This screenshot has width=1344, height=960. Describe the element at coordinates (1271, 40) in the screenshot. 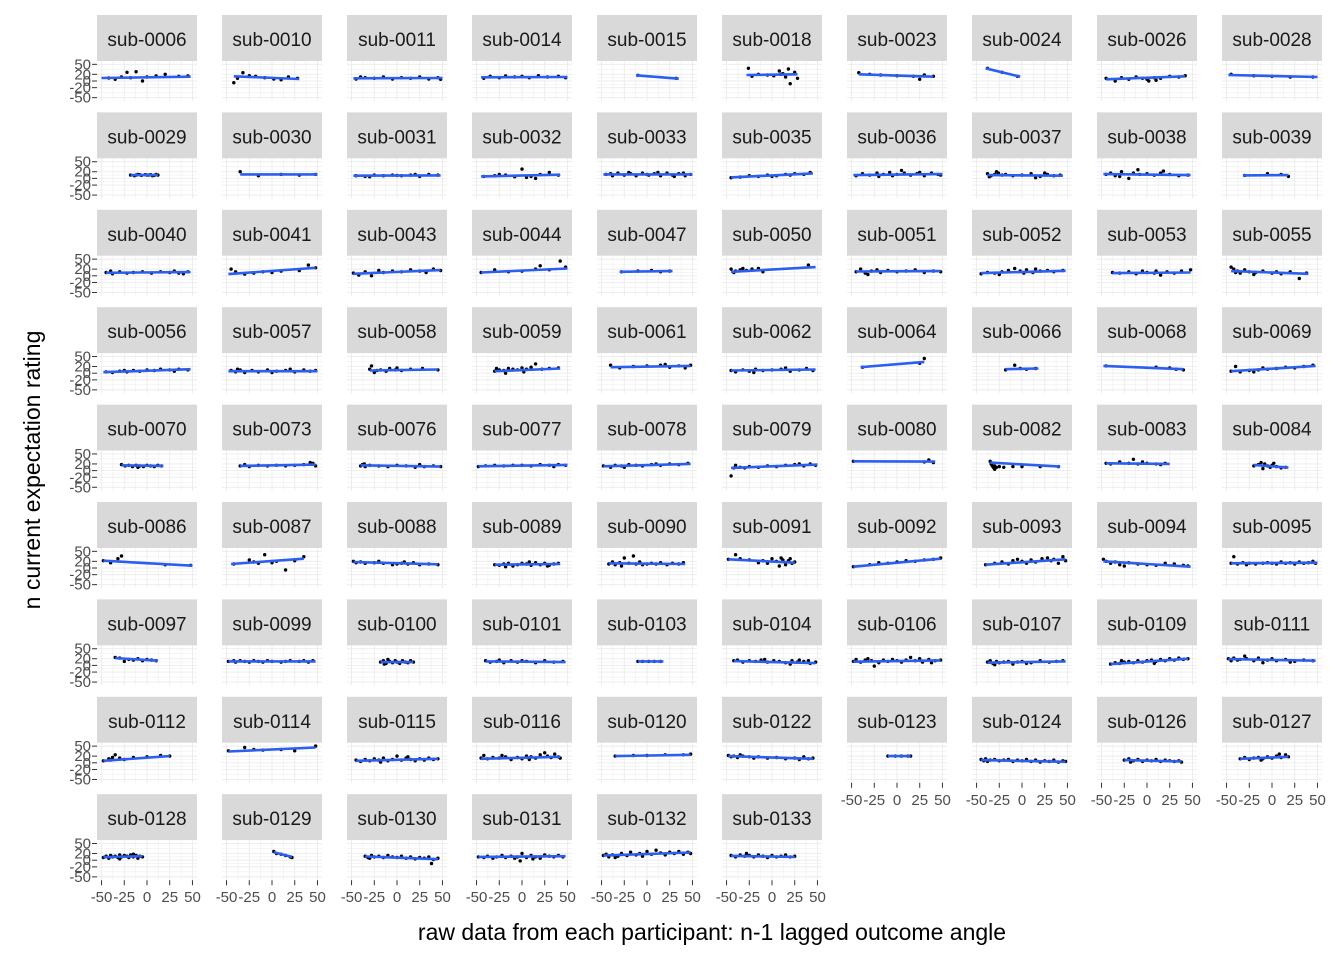

I see `strip-label: sub-0028` at that location.